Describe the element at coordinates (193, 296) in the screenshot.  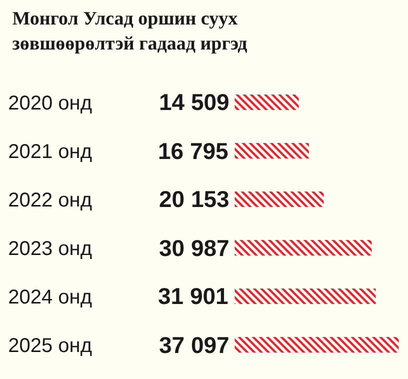
I see `data-label: 31 901` at that location.